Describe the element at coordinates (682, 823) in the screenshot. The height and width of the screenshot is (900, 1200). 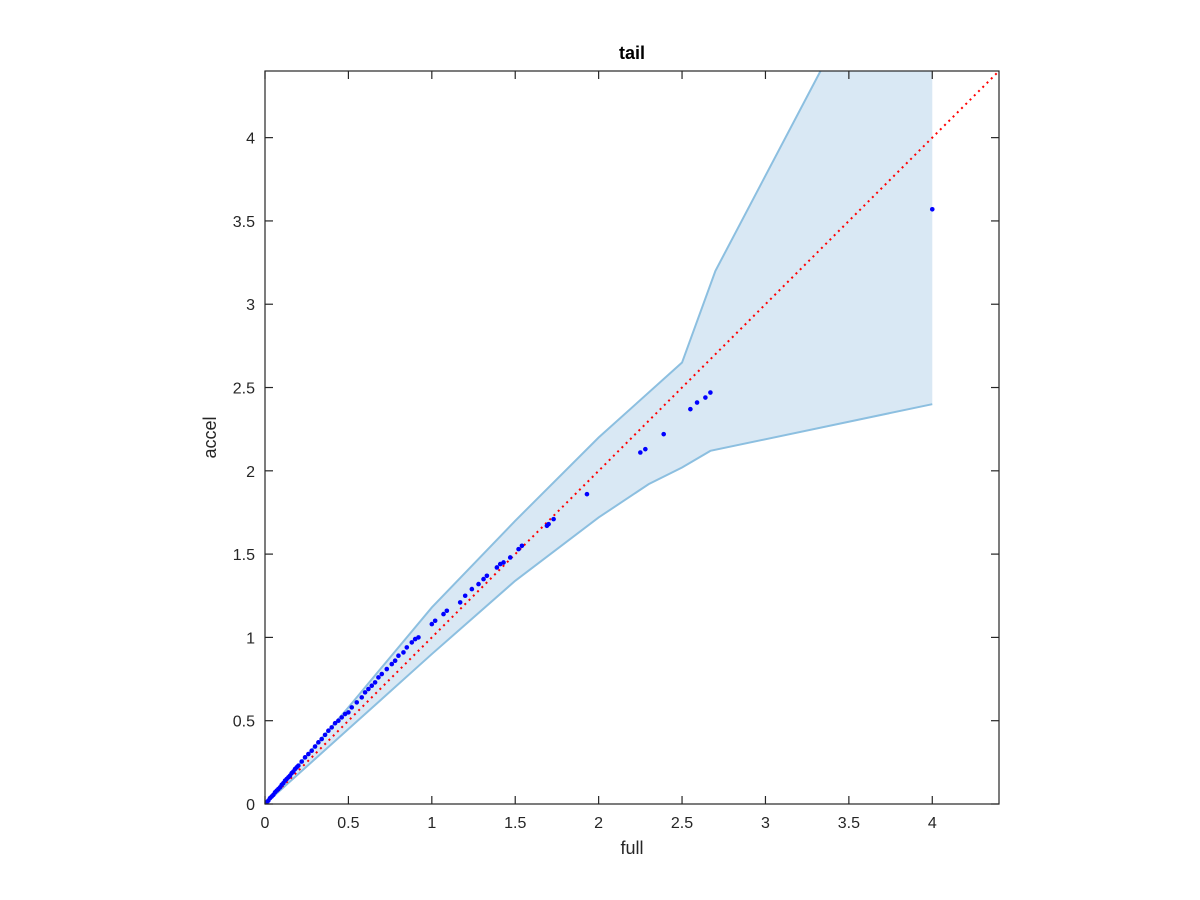
I see `x-tick-label: 2.5` at that location.